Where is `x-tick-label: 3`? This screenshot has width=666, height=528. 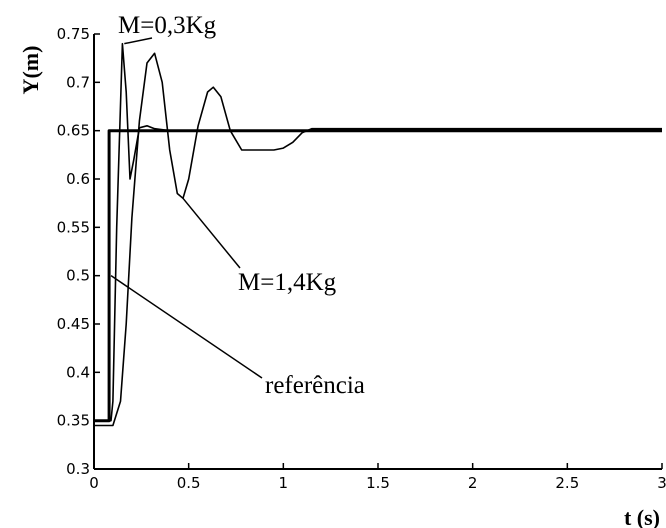 x-tick-label: 3 is located at coordinates (661, 483).